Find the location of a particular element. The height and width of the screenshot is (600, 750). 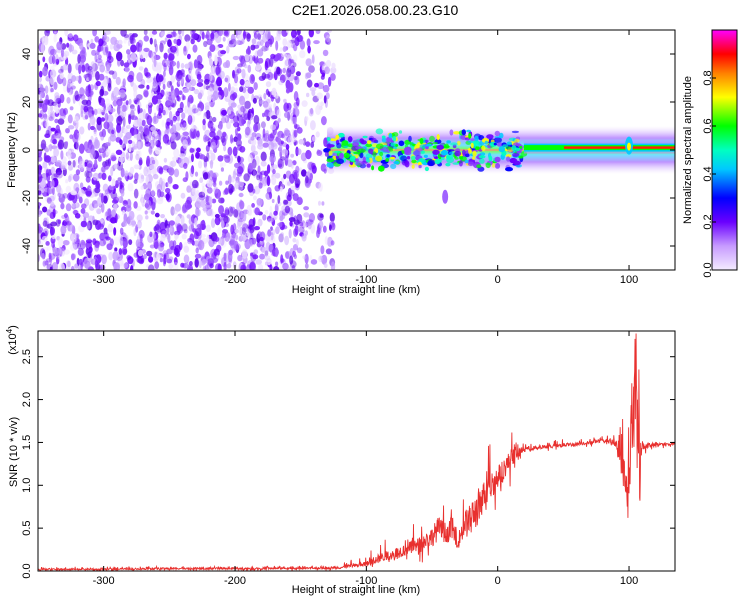

spectrogram-y-label: Frequency (Hz) is located at coordinates (12, 150).